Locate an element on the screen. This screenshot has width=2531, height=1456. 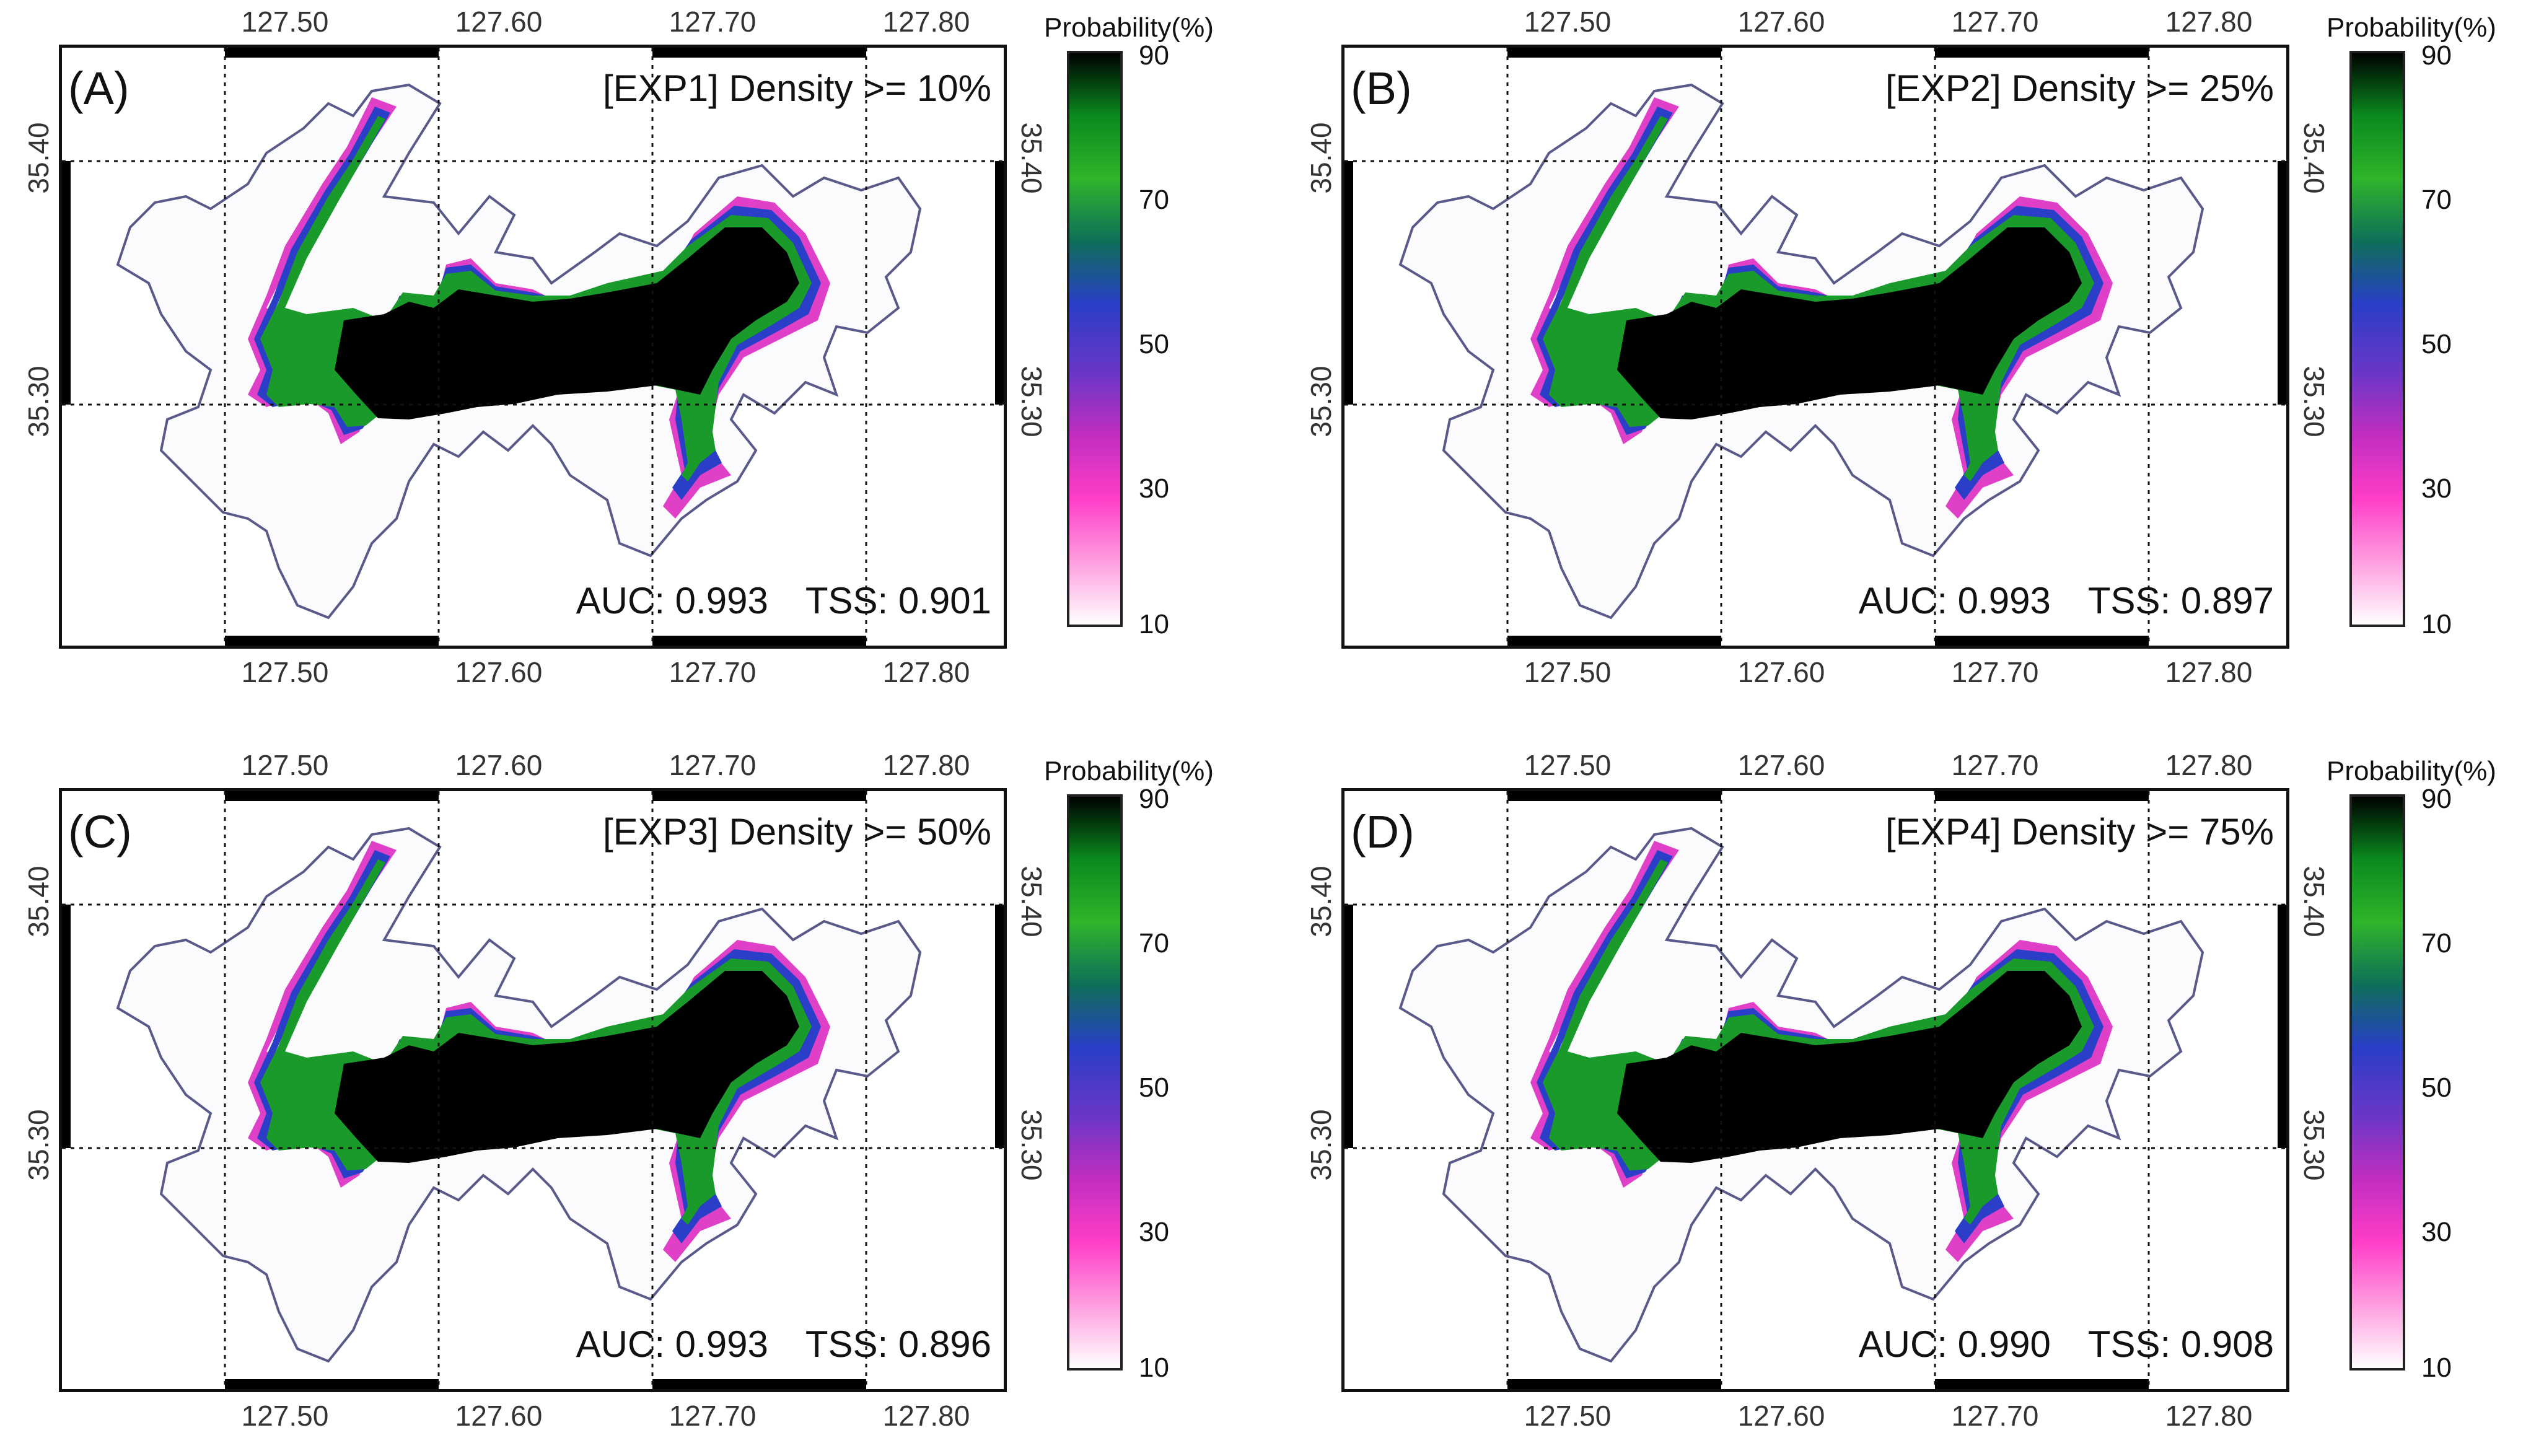
metrics-row: AUC: 0.993 TSS: 0.896 is located at coordinates (783, 1344).